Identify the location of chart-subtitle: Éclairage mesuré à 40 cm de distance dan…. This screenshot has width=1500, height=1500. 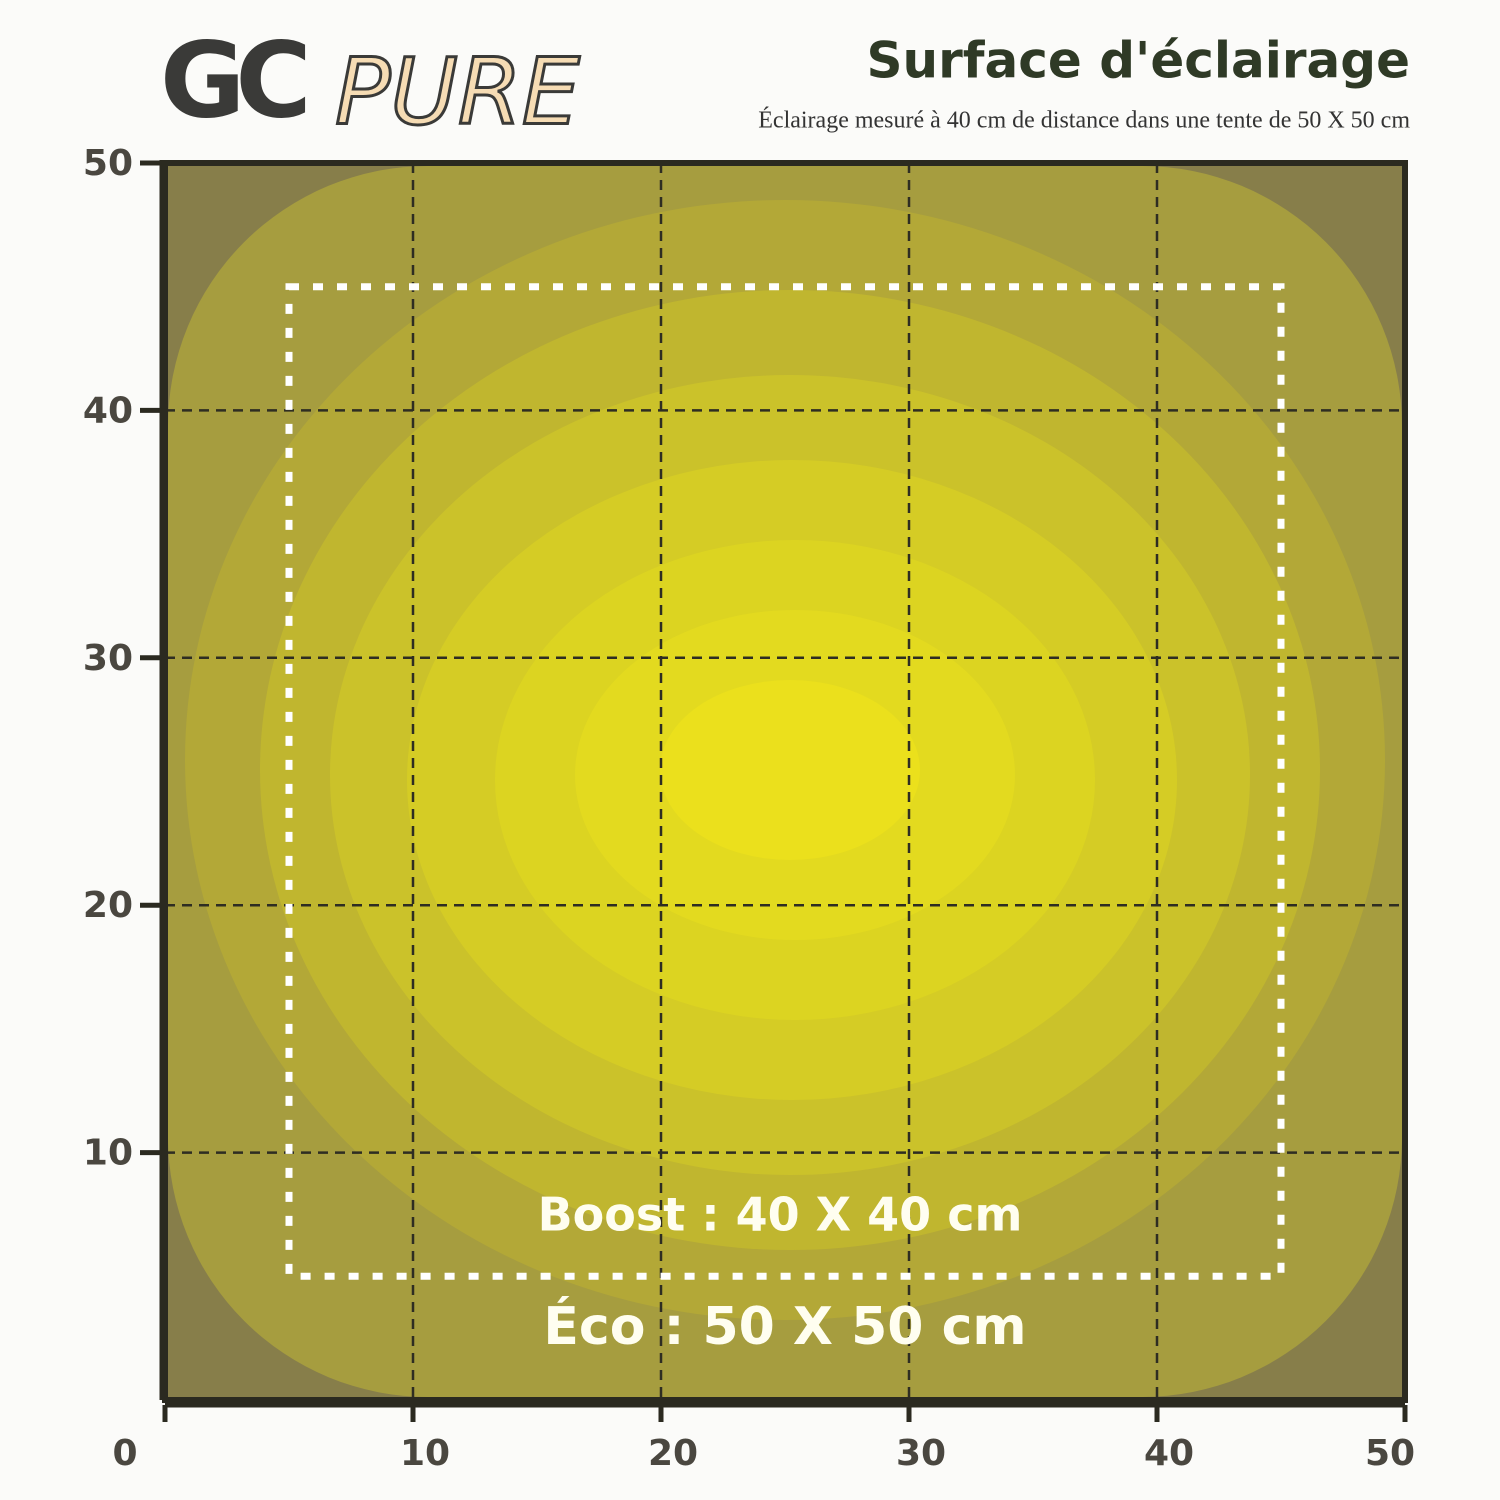
(1084, 121).